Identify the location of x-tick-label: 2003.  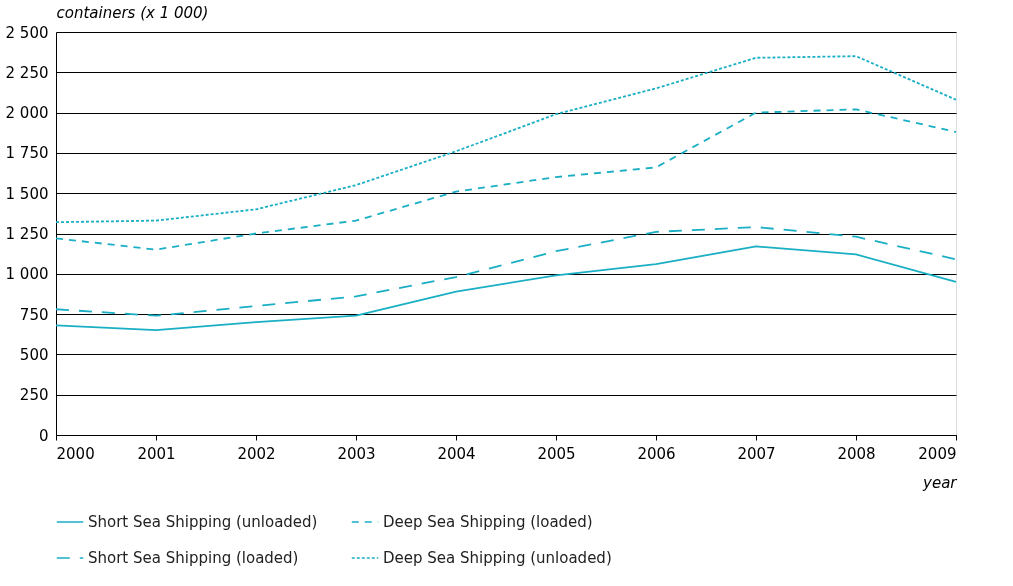
(356, 453).